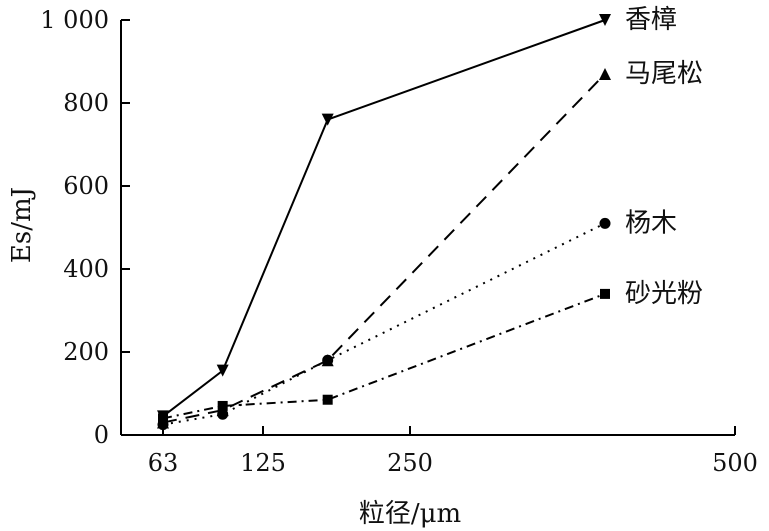  I want to click on y-ticks: 0 200 400 600 800 1 000, so click(85, 227).